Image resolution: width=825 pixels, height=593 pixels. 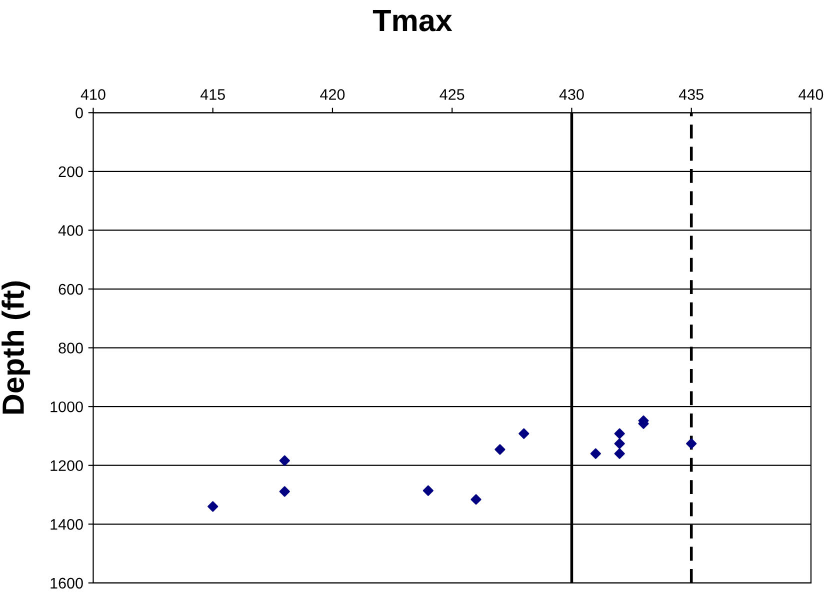 I want to click on y-tick-label: 1200, so click(x=66, y=466).